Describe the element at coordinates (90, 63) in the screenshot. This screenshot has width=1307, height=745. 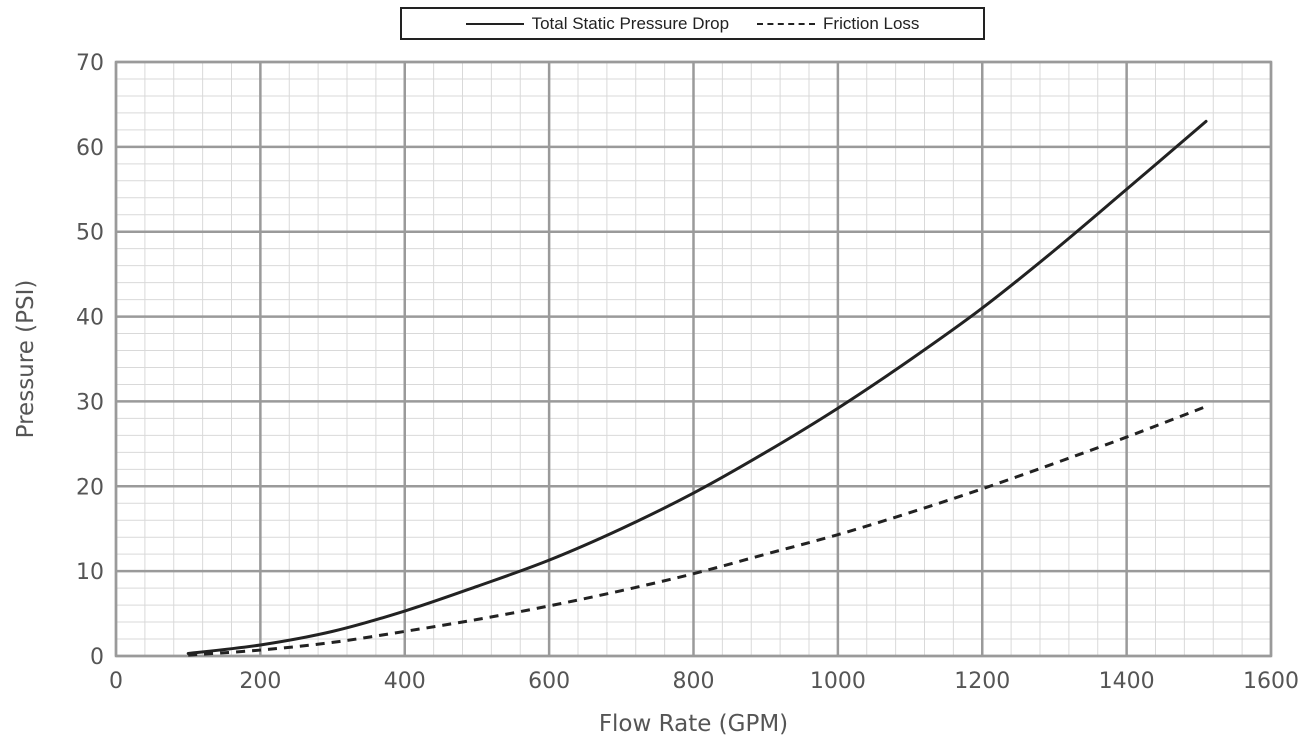
I see `y-tick-label: 70` at that location.